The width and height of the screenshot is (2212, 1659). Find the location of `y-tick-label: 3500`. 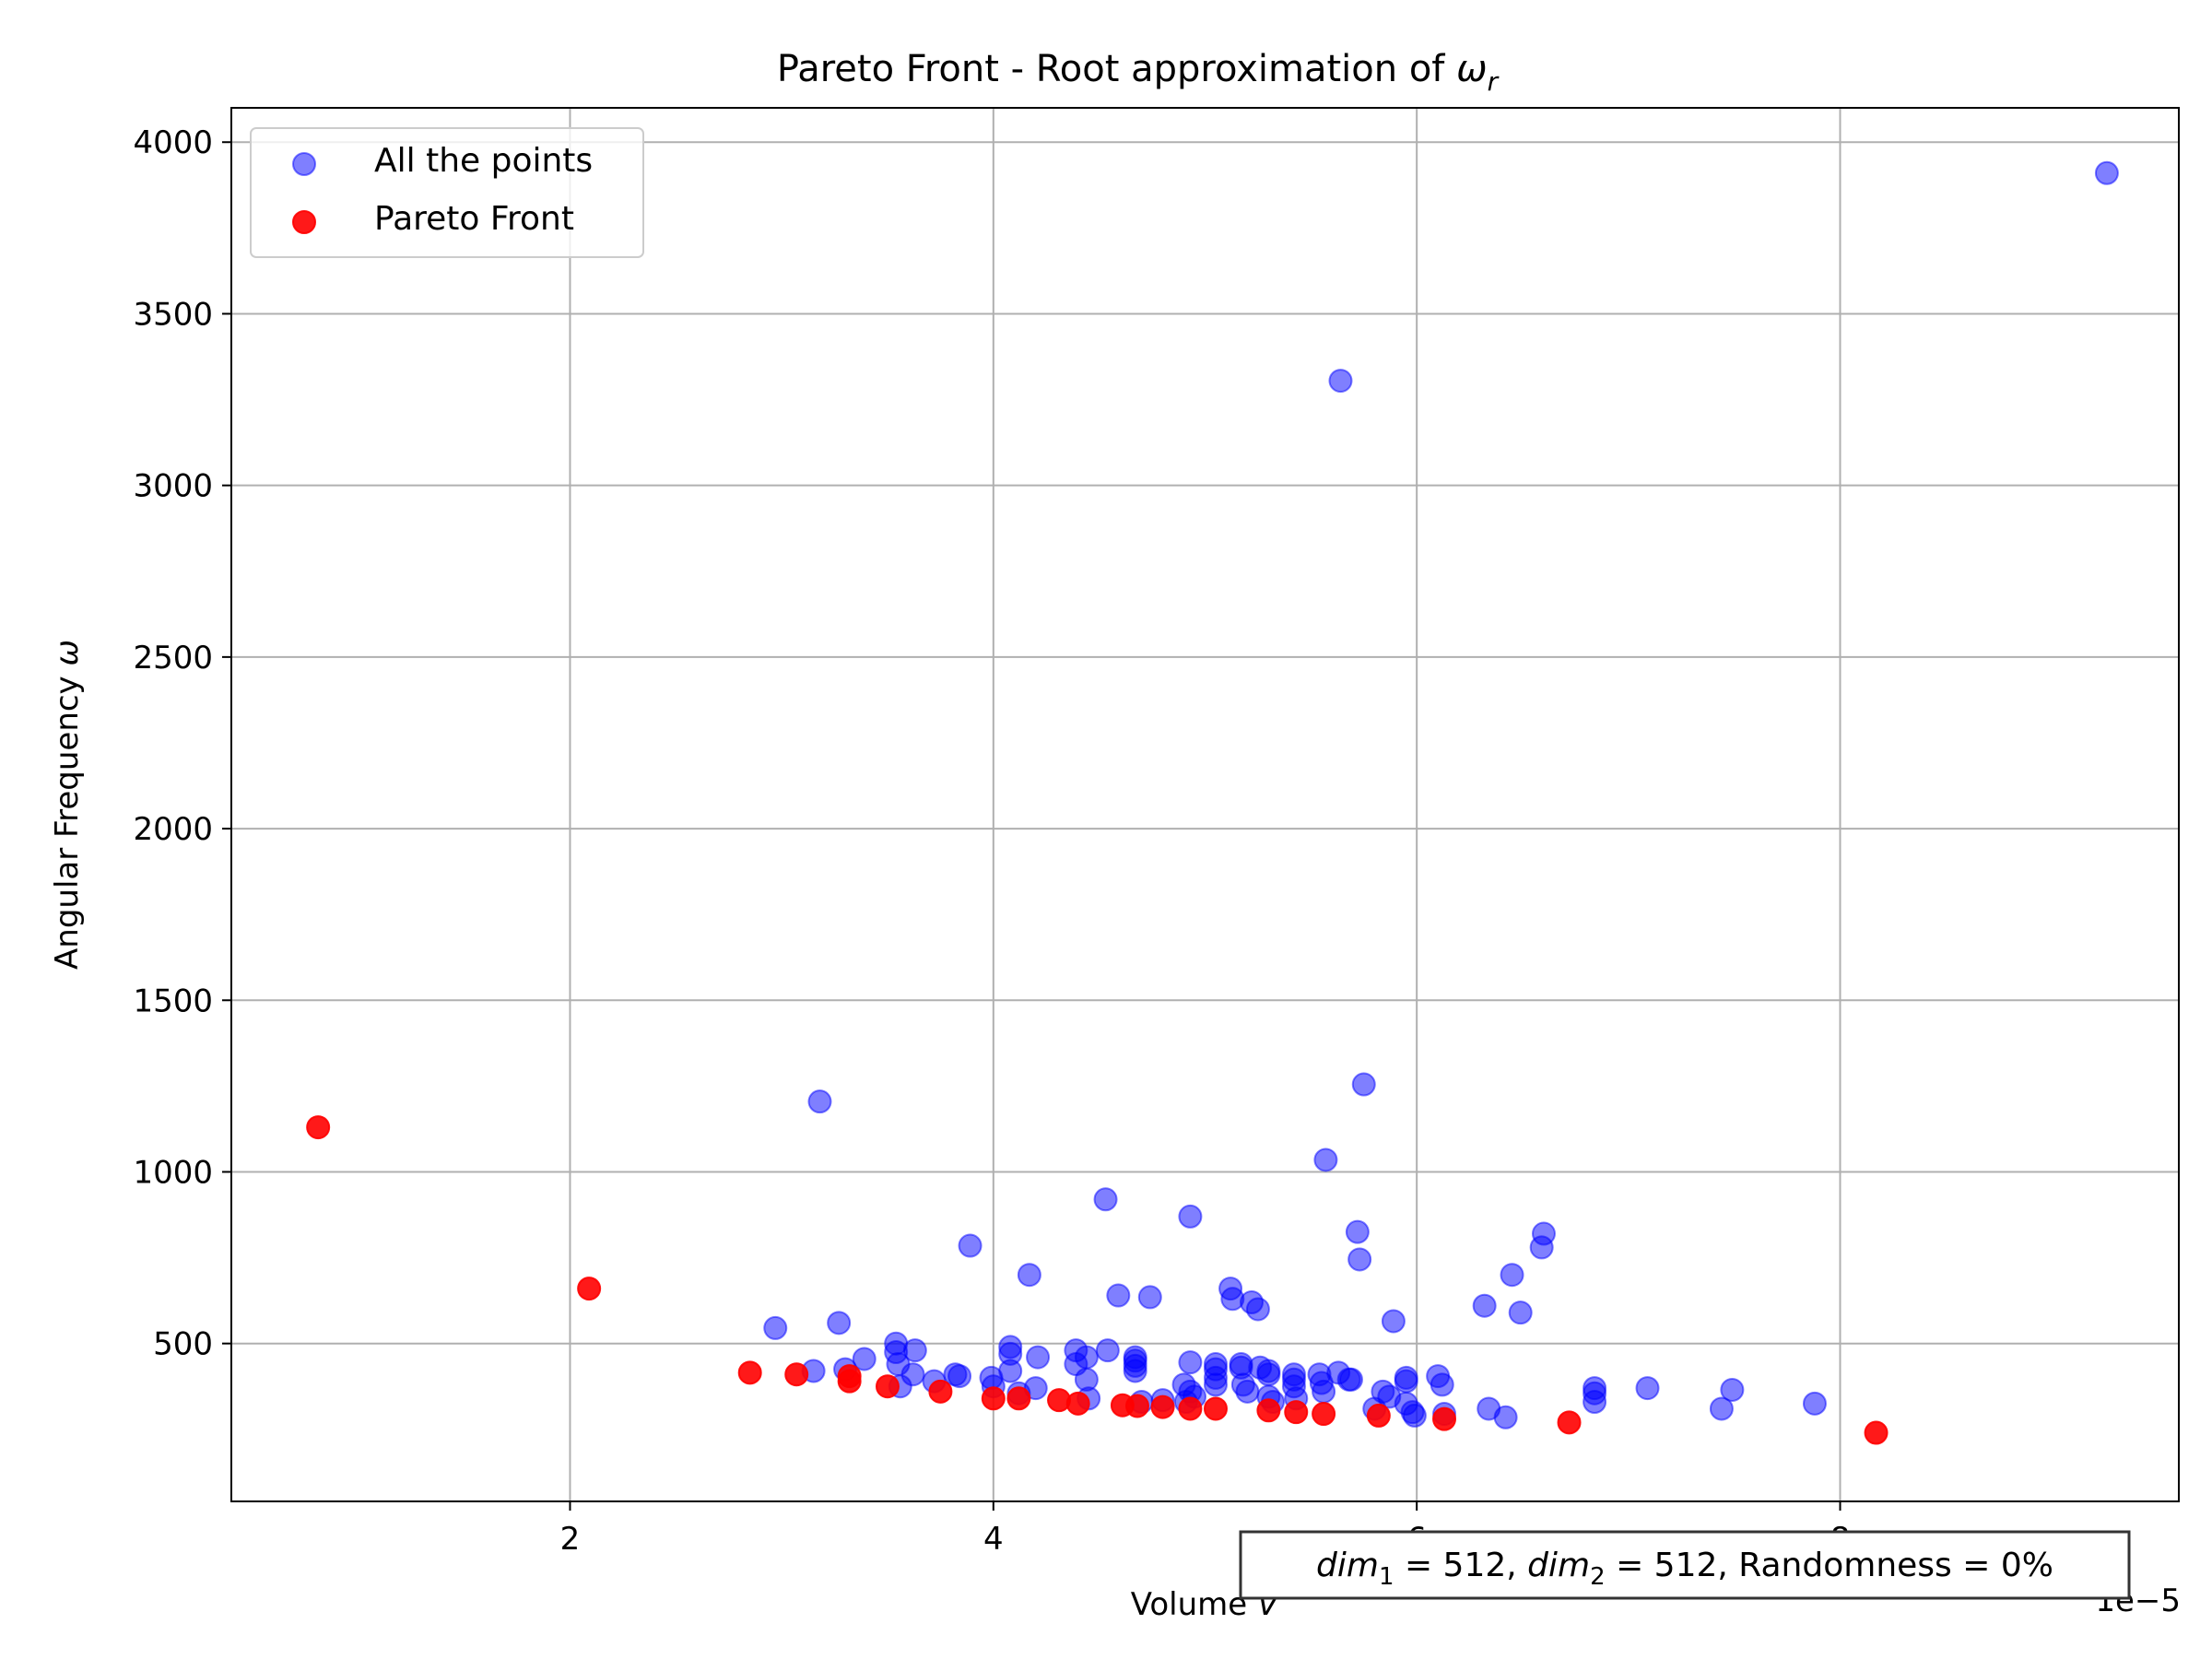

y-tick-label: 3500 is located at coordinates (173, 314).